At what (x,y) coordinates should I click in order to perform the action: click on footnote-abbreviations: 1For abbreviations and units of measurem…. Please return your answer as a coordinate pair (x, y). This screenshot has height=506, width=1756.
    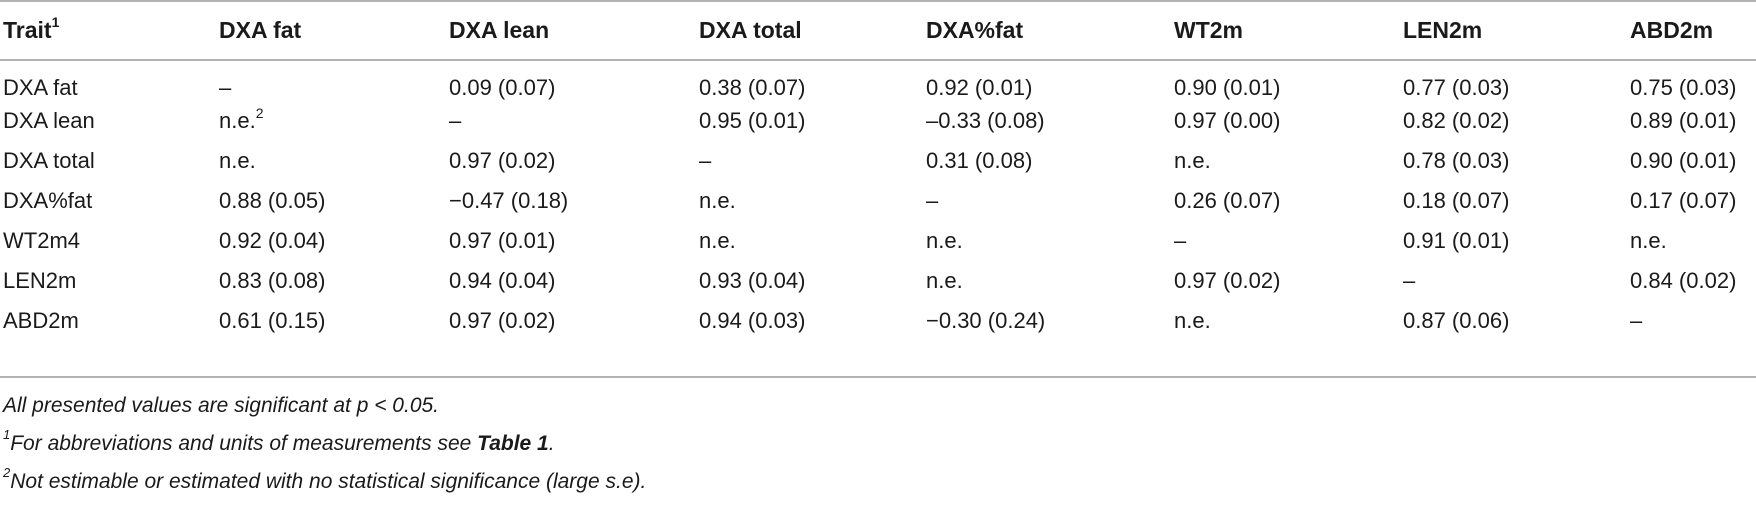
    Looking at the image, I should click on (873, 448).